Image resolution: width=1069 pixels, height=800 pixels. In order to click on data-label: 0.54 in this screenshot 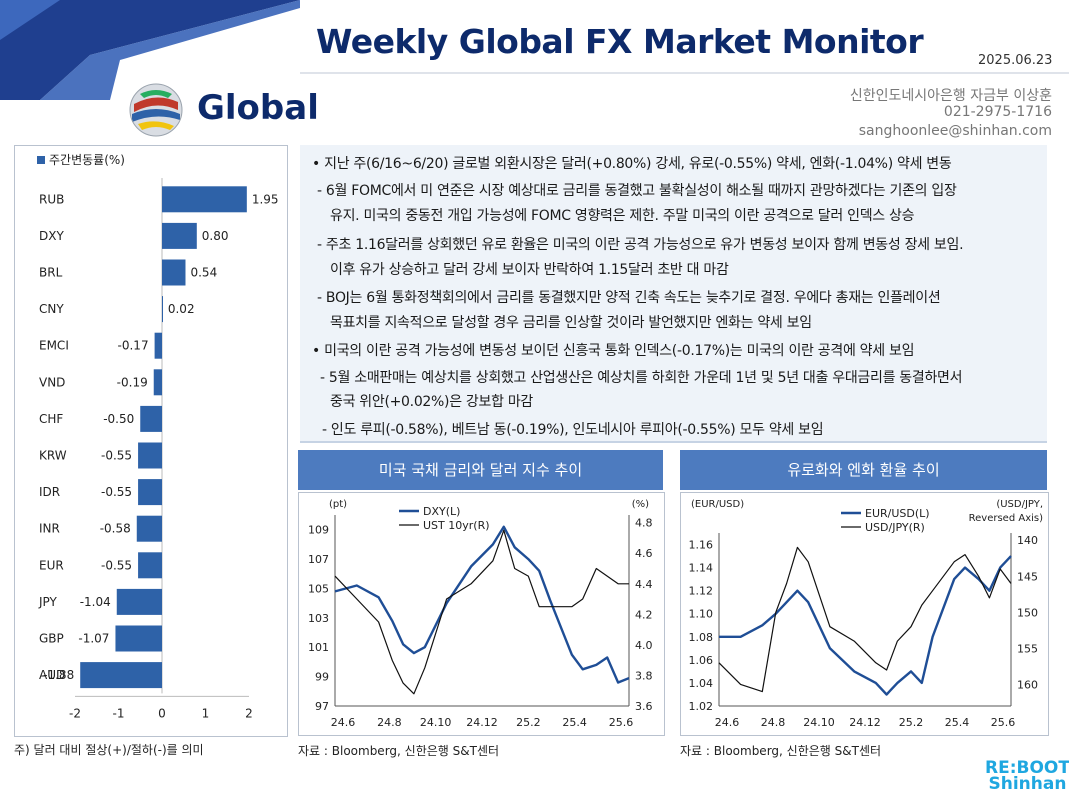, I will do `click(203, 273)`.